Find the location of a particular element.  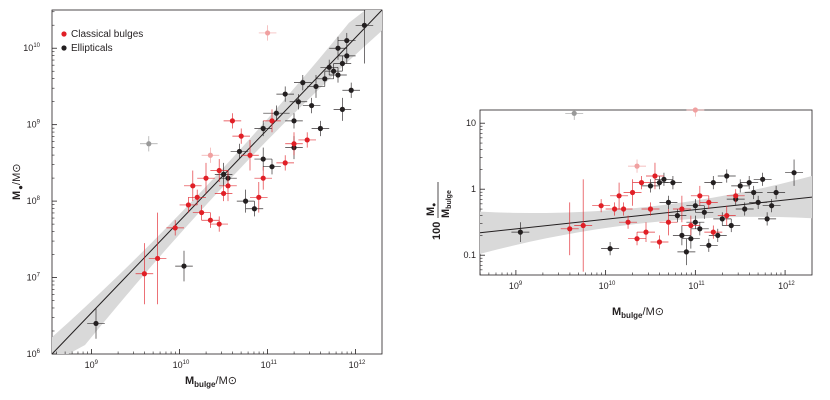

l-ytick-label-1: 107 is located at coordinates (34, 278).